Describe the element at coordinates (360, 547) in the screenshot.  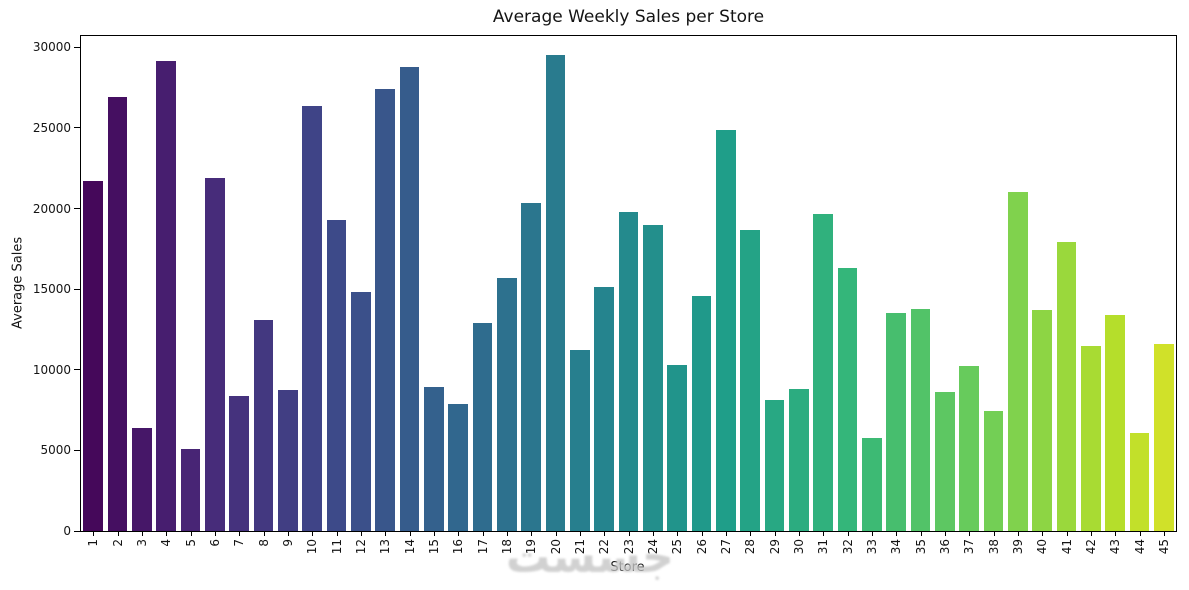
I see `x-tick-label: 12` at that location.